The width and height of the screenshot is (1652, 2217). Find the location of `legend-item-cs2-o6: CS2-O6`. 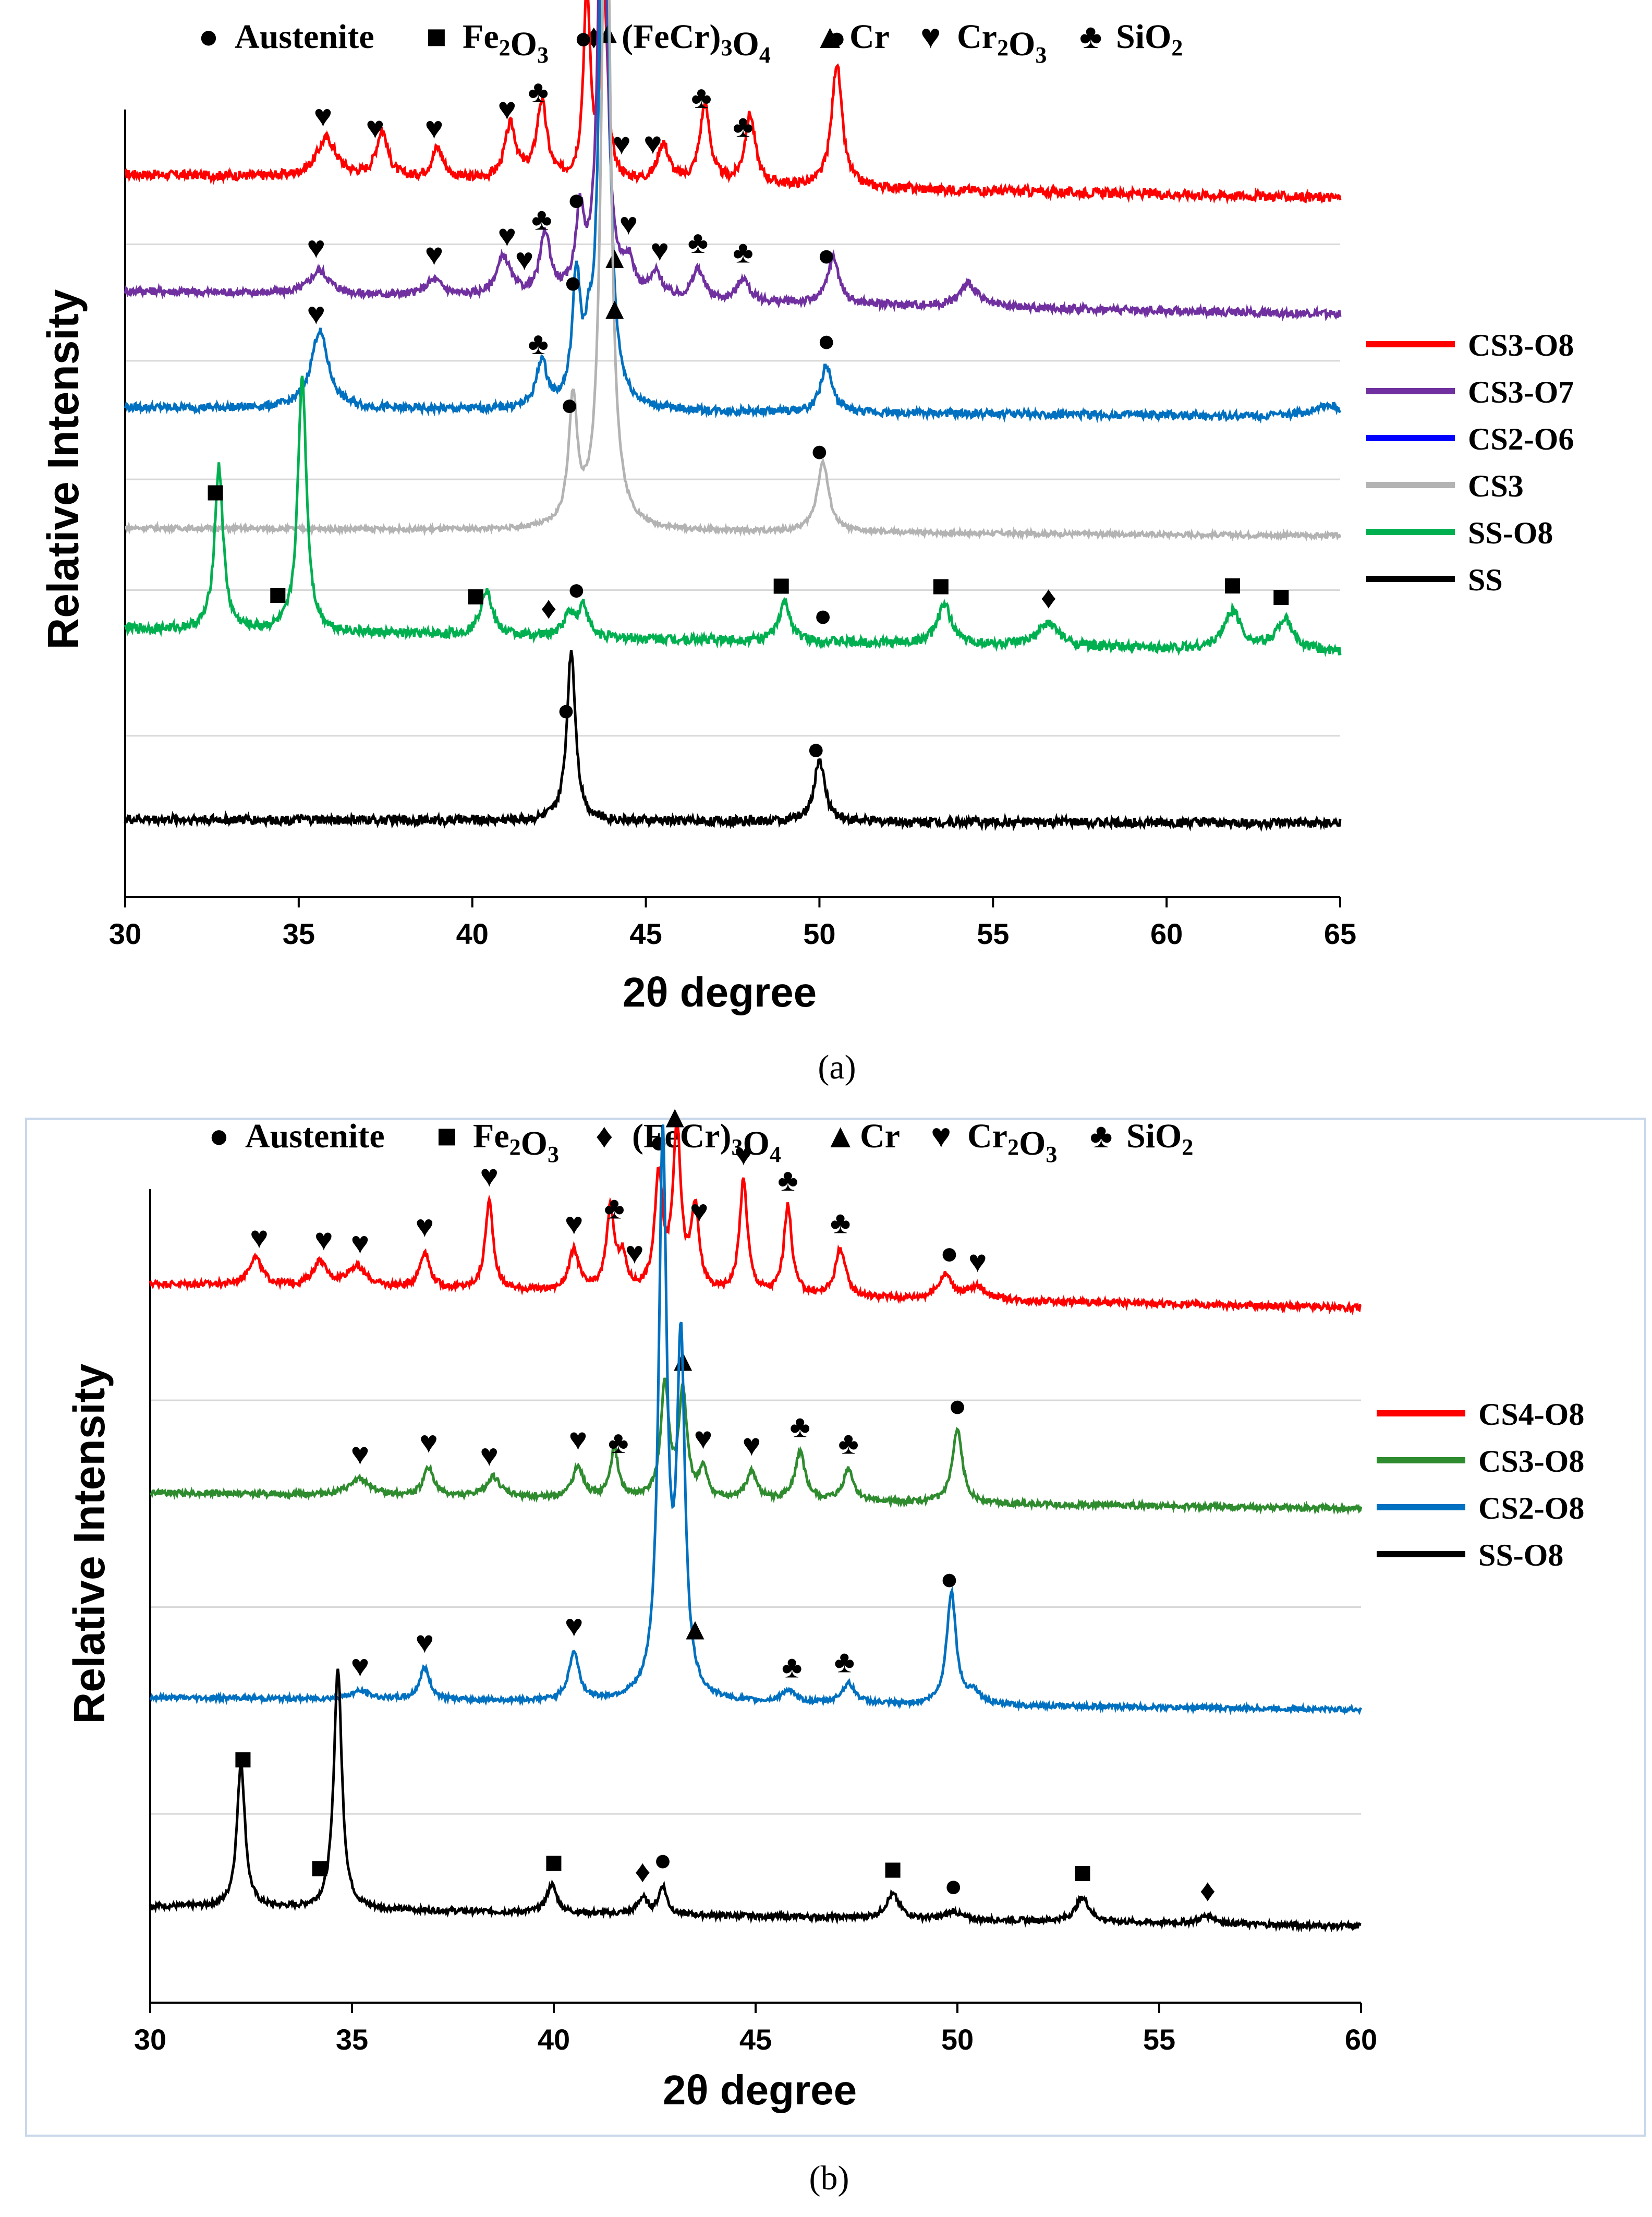

legend-item-cs2-o6: CS2-O6 is located at coordinates (1470, 439).